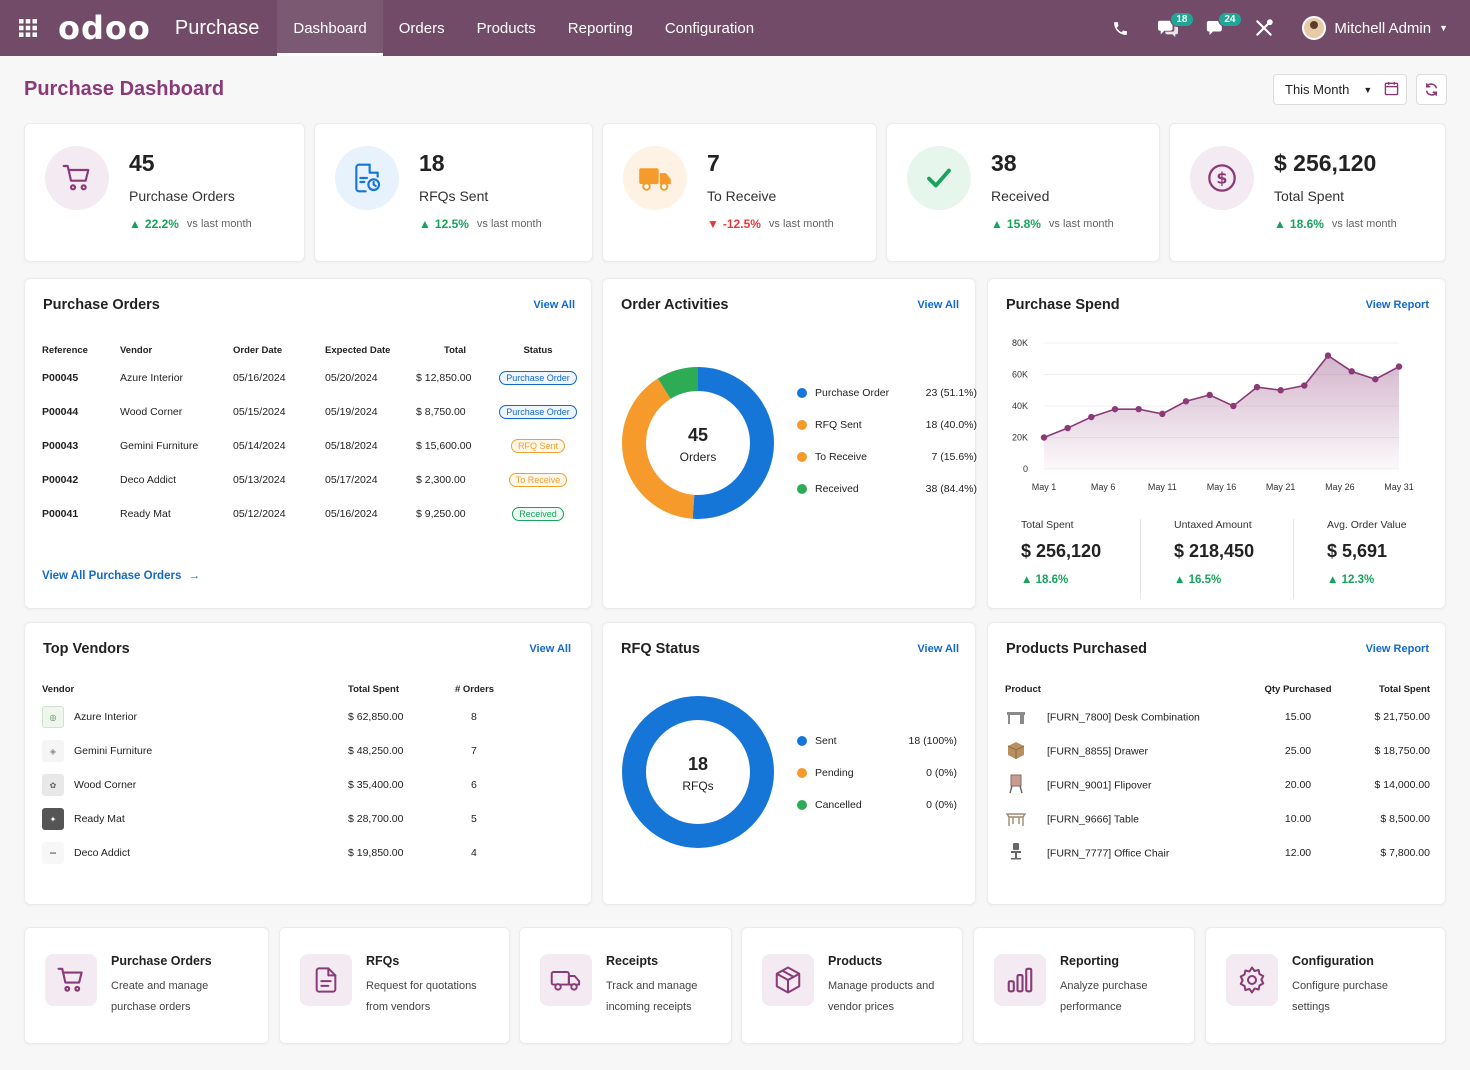  What do you see at coordinates (1217, 819) in the screenshot?
I see `table-row: [FURN_9666] Table 10.00 $ 8,500.00` at bounding box center [1217, 819].